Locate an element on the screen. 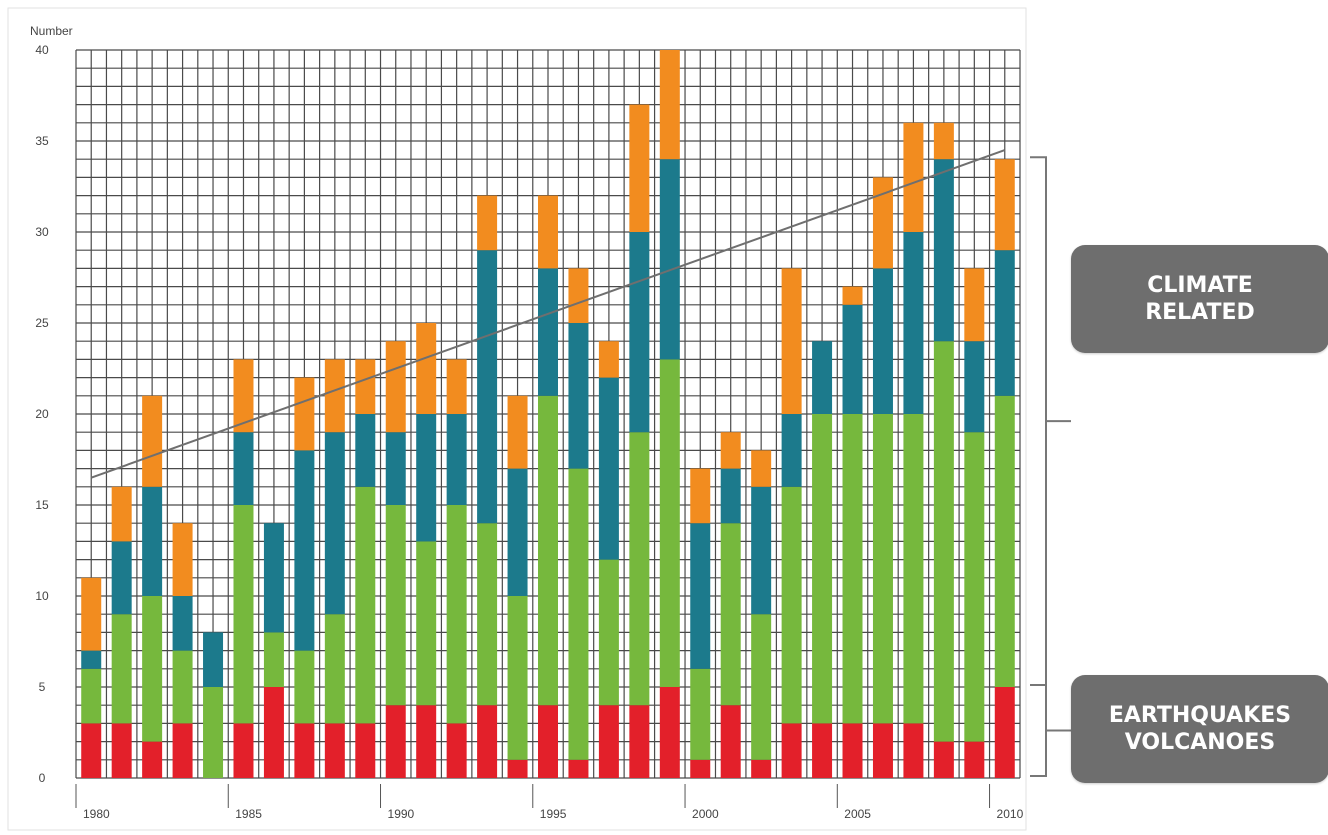  geo-callout-line1: EARTHQUAKES is located at coordinates (1200, 715).